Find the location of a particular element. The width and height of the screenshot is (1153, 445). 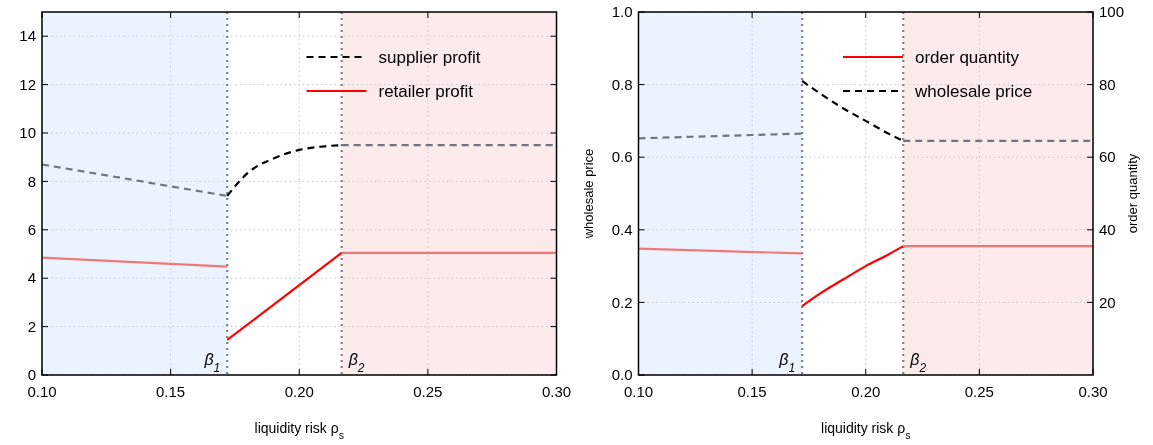

y2-tick-label: 60 is located at coordinates (1107, 157).